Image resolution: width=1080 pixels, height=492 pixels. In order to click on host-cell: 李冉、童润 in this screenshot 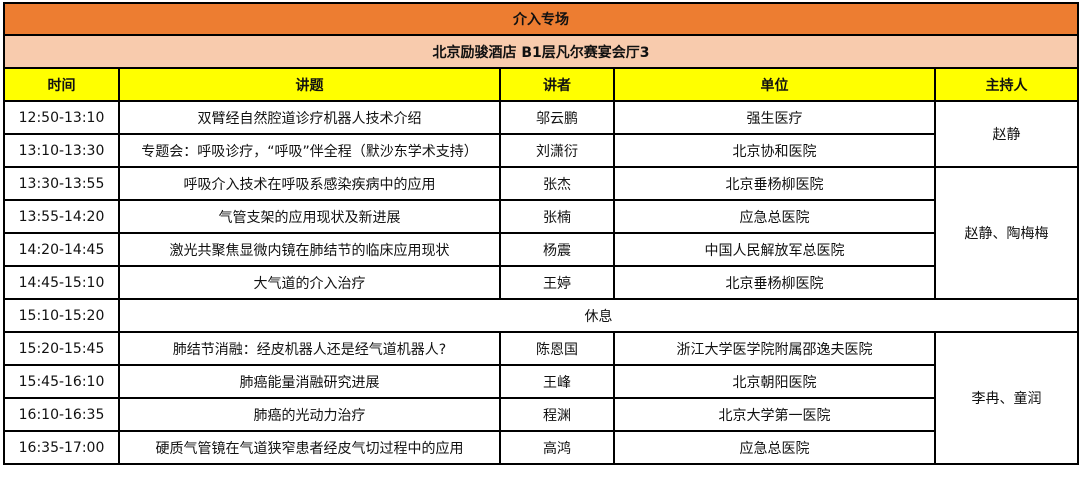, I will do `click(1006, 398)`.